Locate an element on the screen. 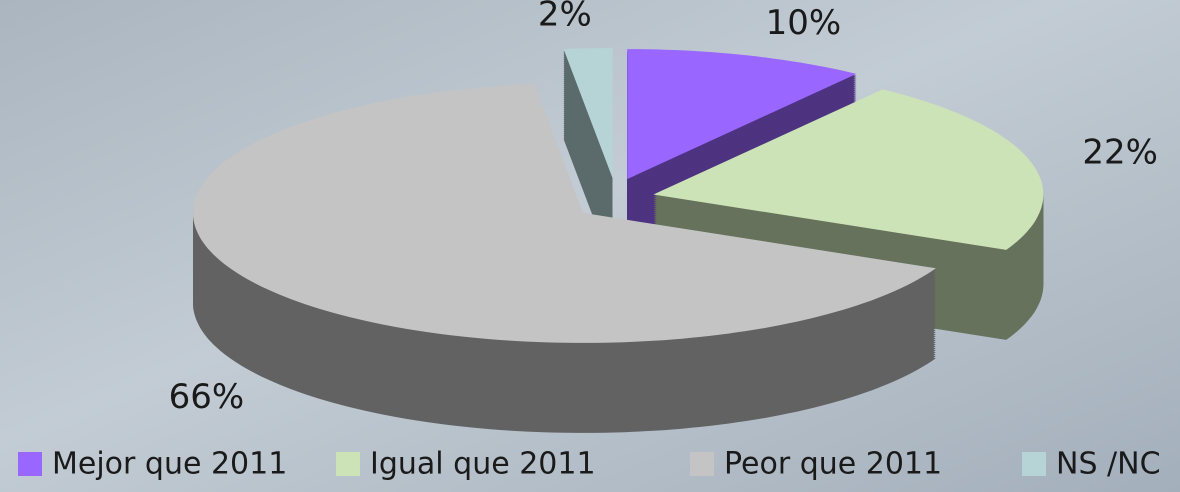 Image resolution: width=1180 pixels, height=492 pixels. legend-label: Mejor que 2011 is located at coordinates (169, 464).